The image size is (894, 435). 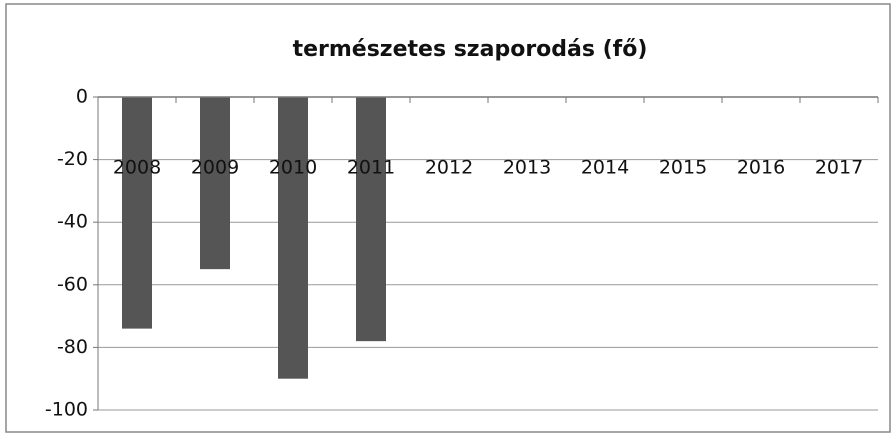 I want to click on y-tick-label: 0, so click(x=82, y=97).